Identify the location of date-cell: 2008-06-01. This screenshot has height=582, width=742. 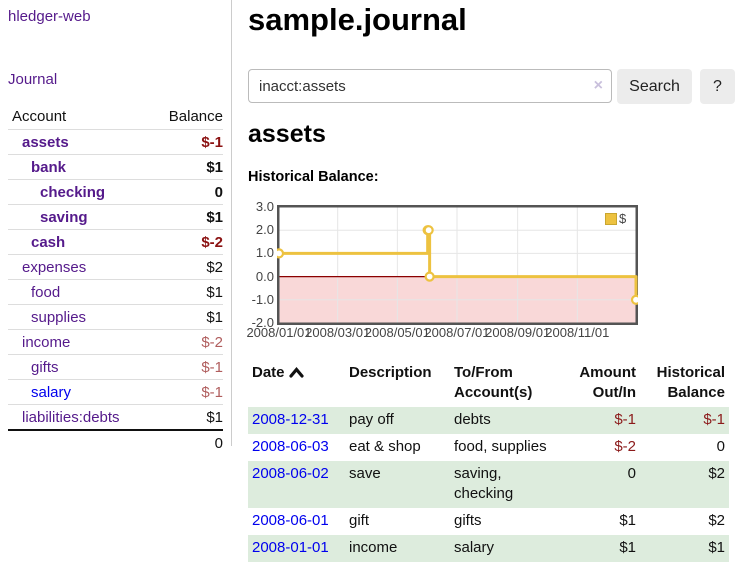
(296, 521).